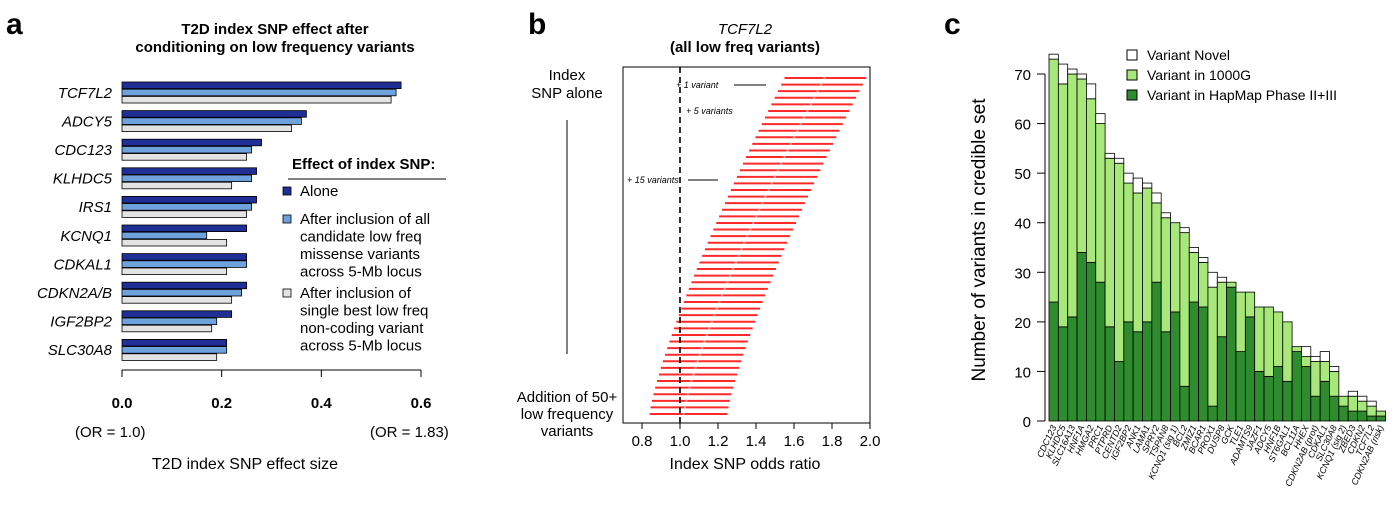 The height and width of the screenshot is (512, 1397). I want to click on tick-label-c-2: 20, so click(1022, 323).